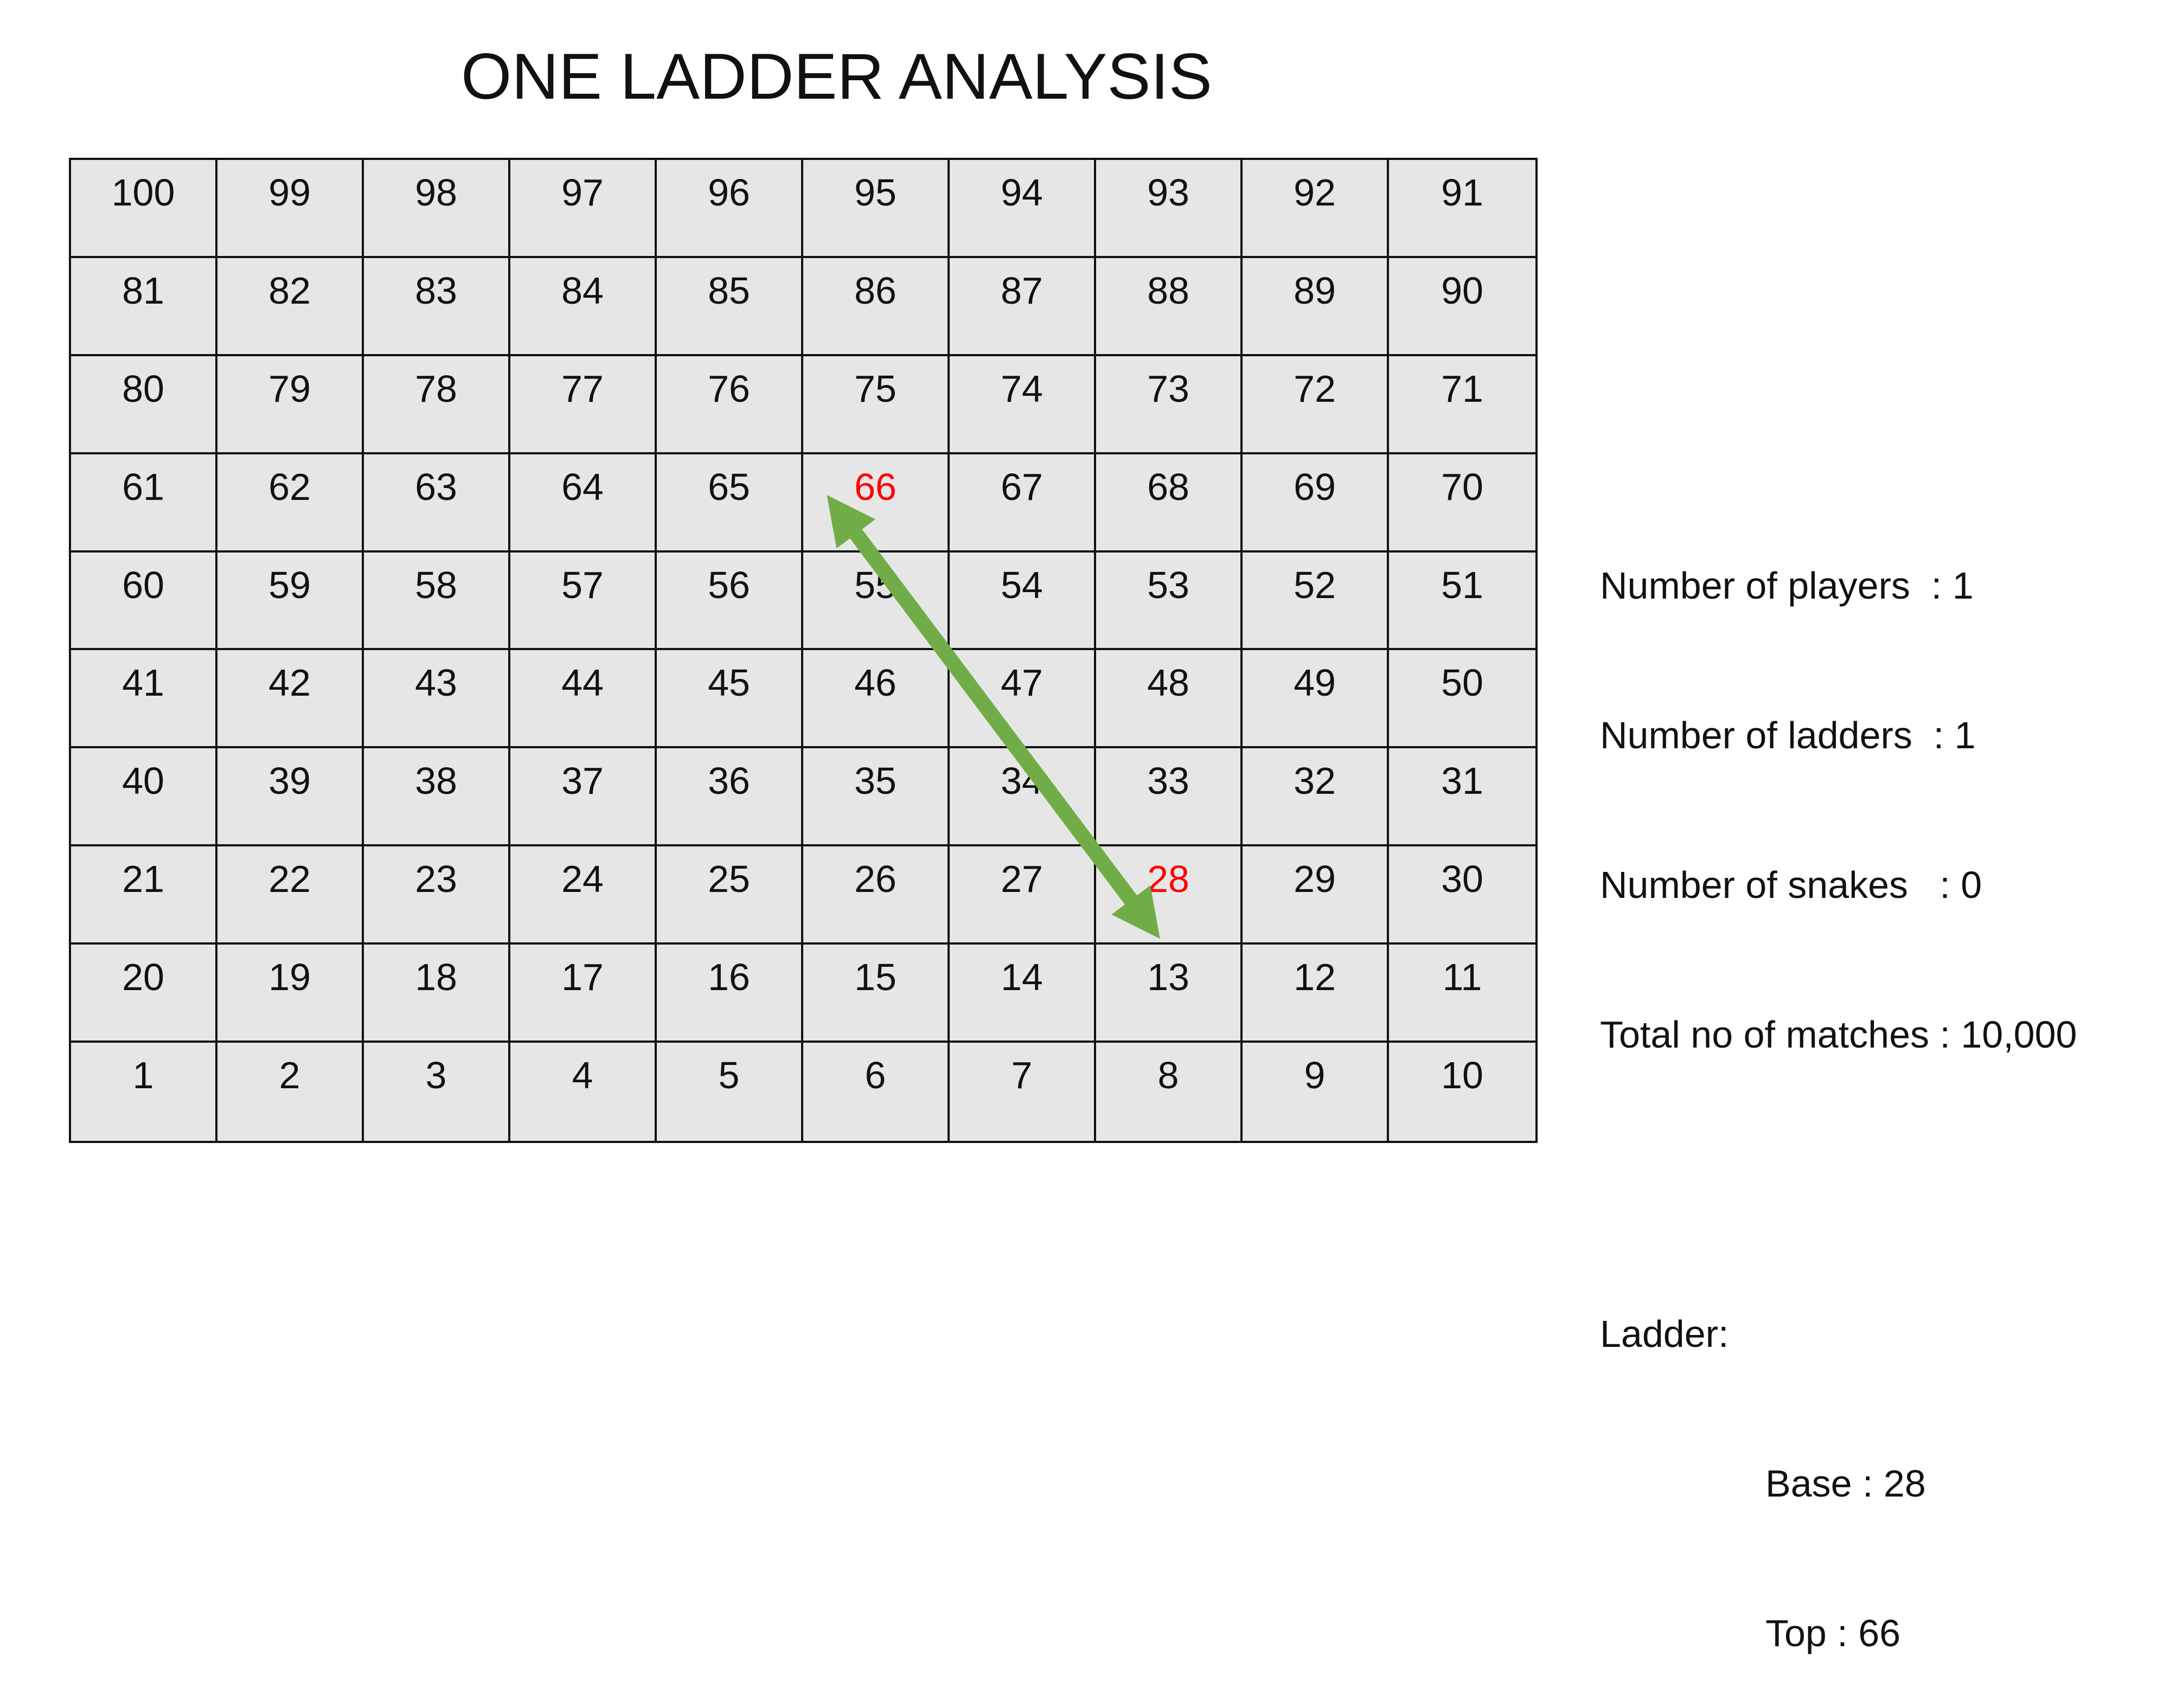 The image size is (2170, 1708). Describe the element at coordinates (1316, 797) in the screenshot. I see `board-cell-32: 32` at that location.